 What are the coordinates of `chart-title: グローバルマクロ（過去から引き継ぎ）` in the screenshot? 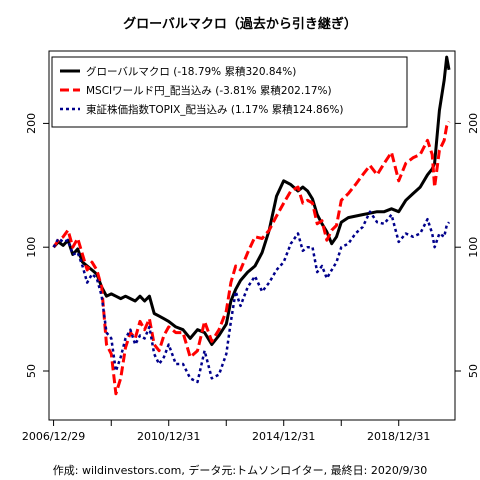 It's located at (240, 24).